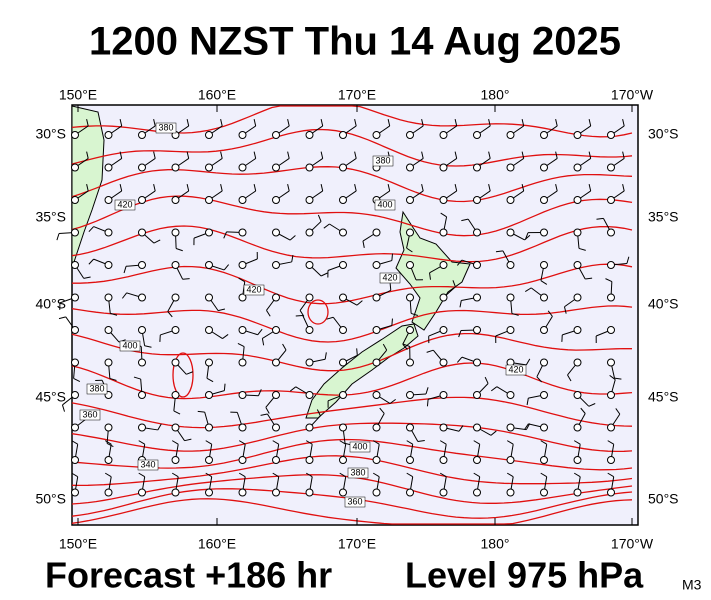 The width and height of the screenshot is (711, 600). Describe the element at coordinates (50, 217) in the screenshot. I see `latitude-label: 35°S` at that location.